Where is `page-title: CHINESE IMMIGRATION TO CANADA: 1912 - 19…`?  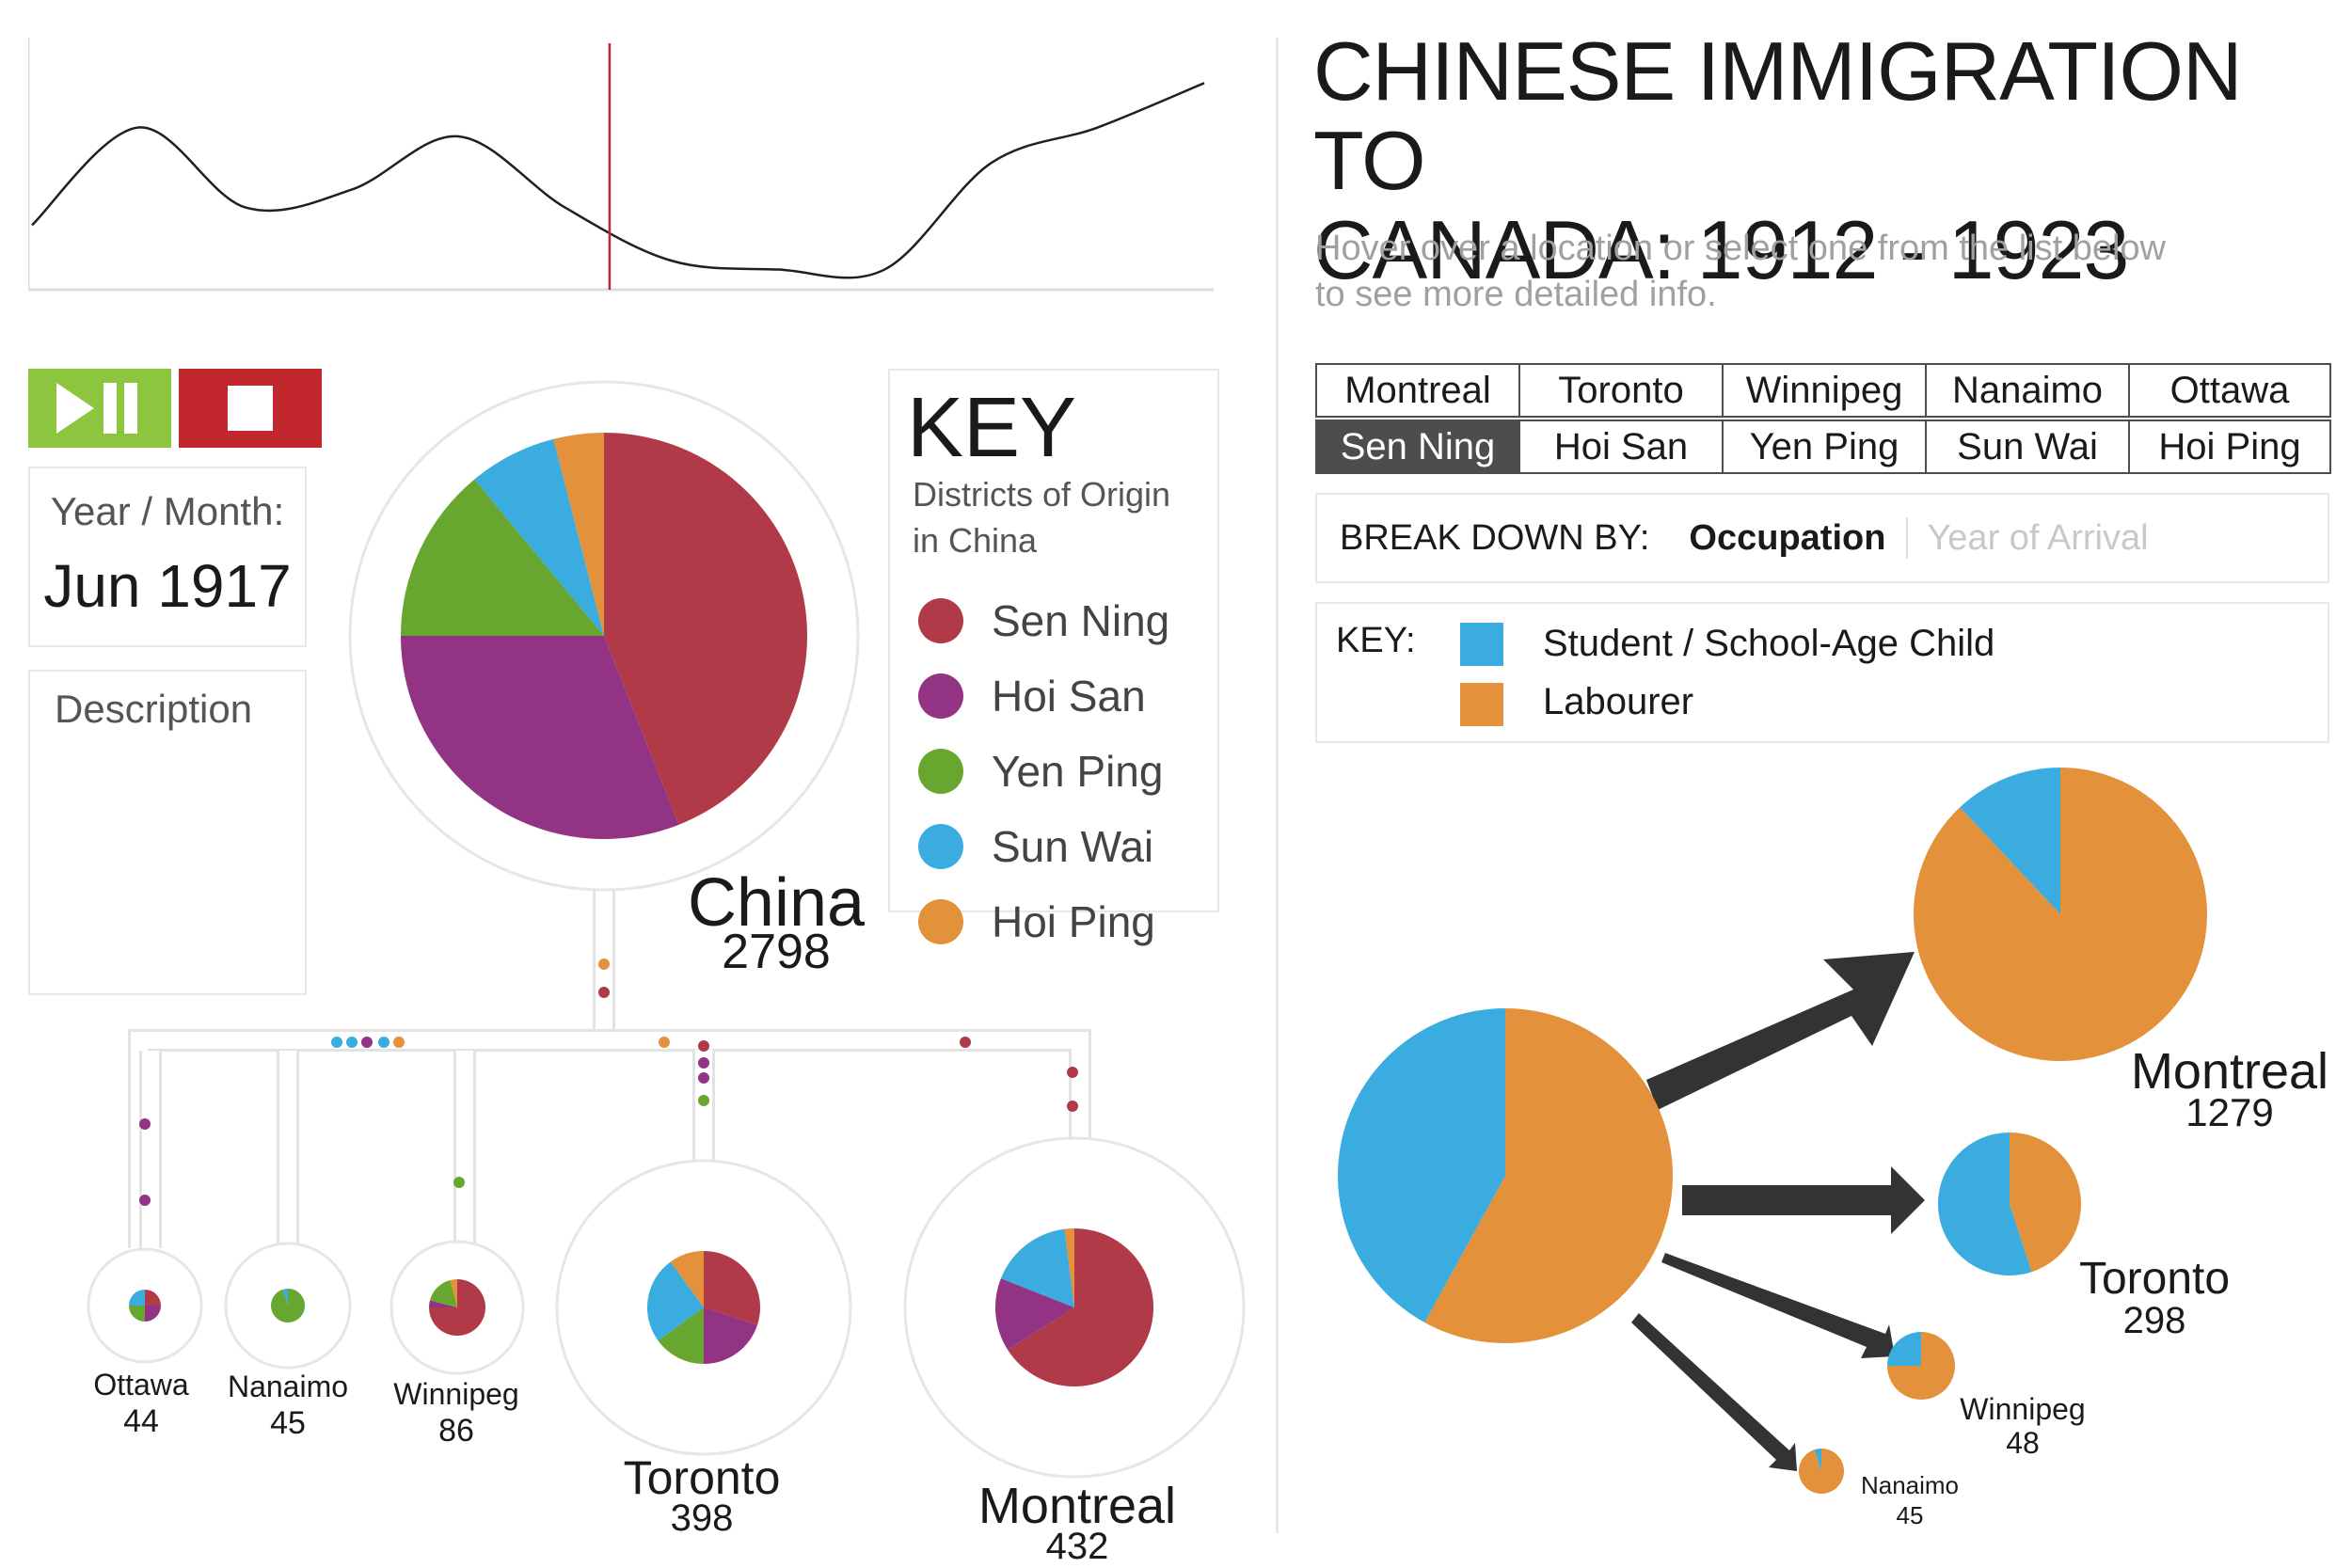 page-title: CHINESE IMMIGRATION TO CANADA: 1912 - 19… is located at coordinates (1826, 160).